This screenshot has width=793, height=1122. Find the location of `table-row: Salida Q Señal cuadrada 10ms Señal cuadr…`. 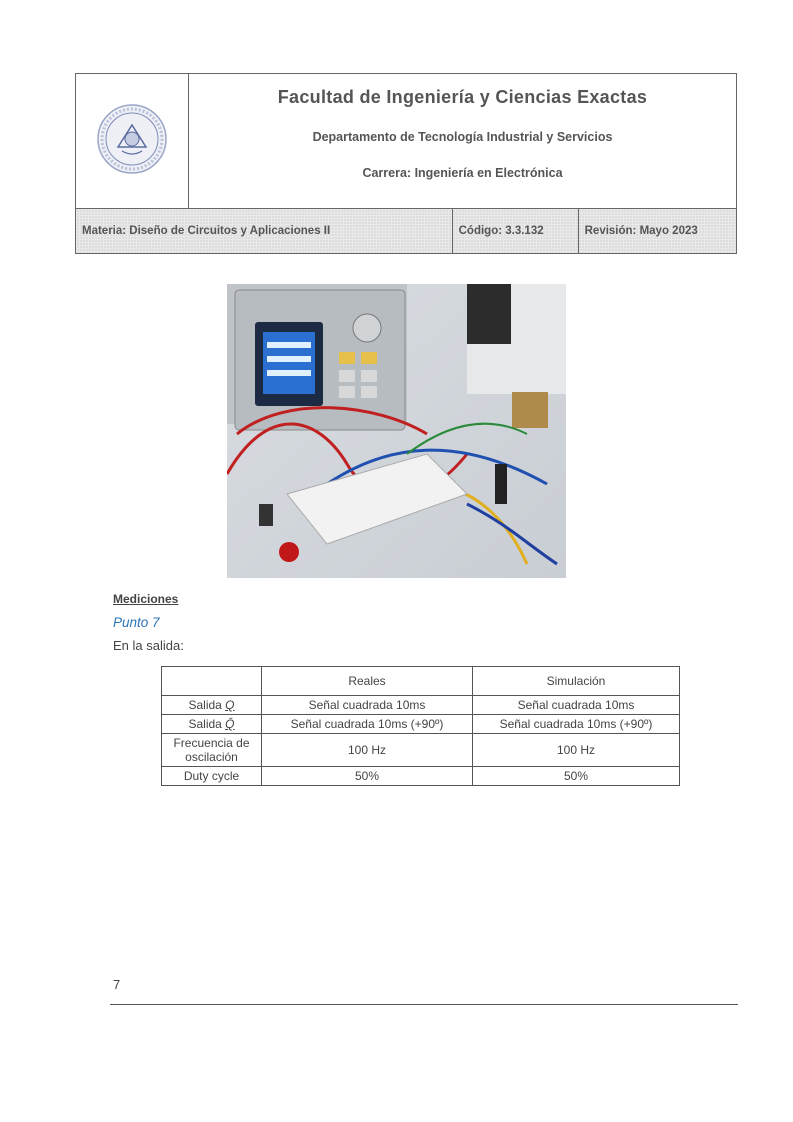

table-row: Salida Q Señal cuadrada 10ms Señal cuadr… is located at coordinates (420, 705).